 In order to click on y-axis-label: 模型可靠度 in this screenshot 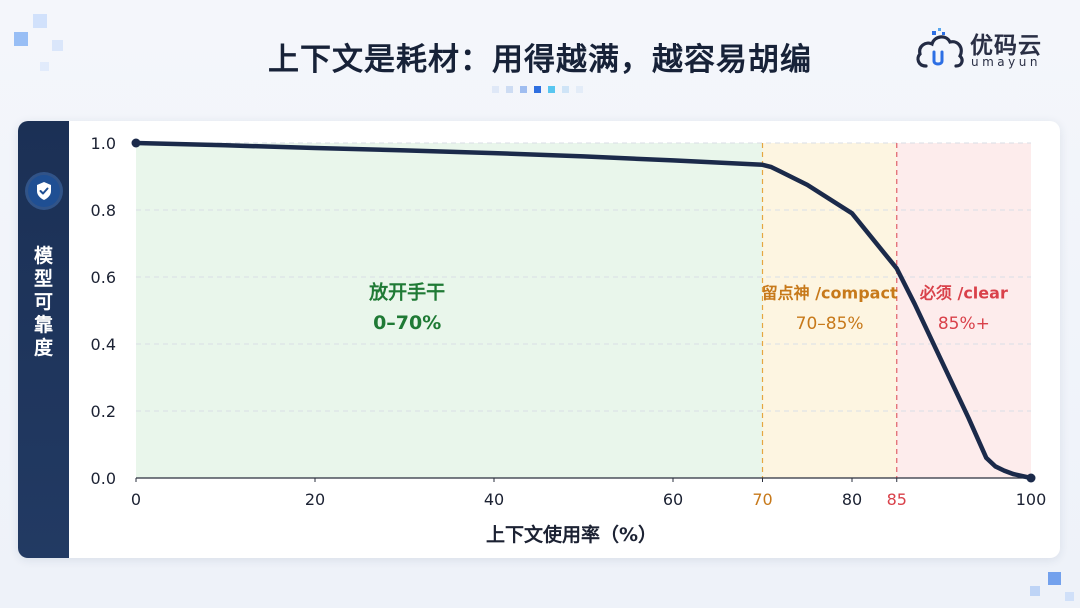, I will do `click(43, 302)`.